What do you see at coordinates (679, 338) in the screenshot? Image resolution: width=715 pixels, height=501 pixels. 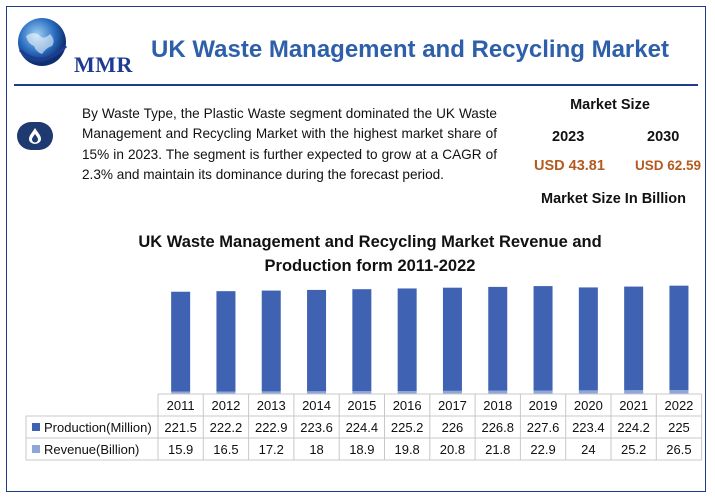 I see `bar-production-2022` at bounding box center [679, 338].